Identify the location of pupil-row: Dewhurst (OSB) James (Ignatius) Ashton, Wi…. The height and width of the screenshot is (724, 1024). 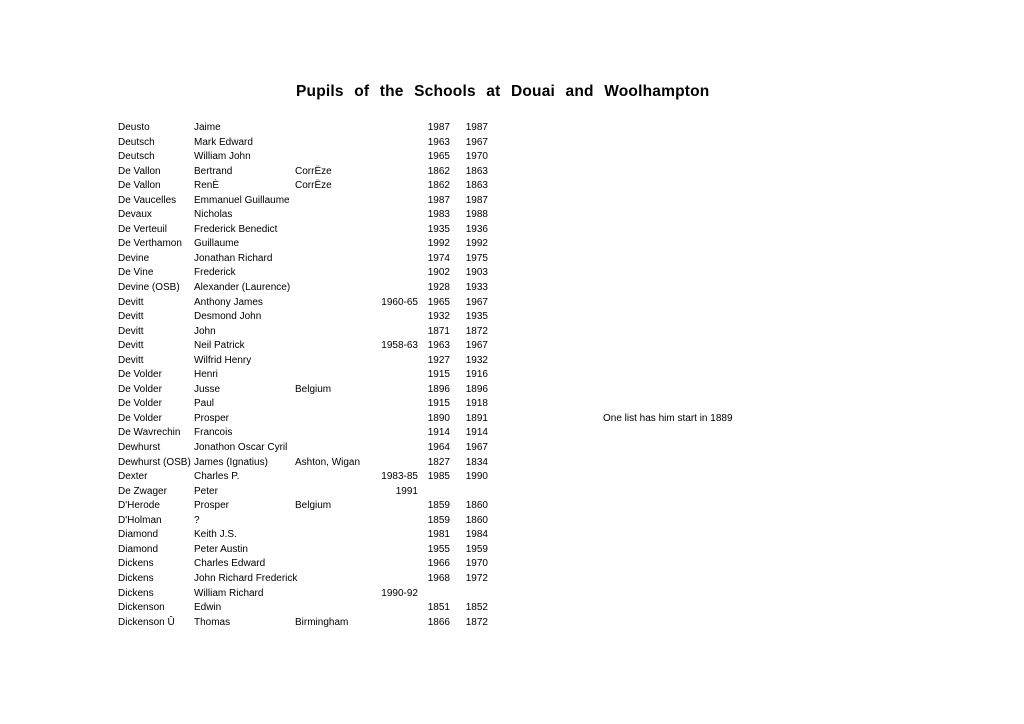
(558, 463).